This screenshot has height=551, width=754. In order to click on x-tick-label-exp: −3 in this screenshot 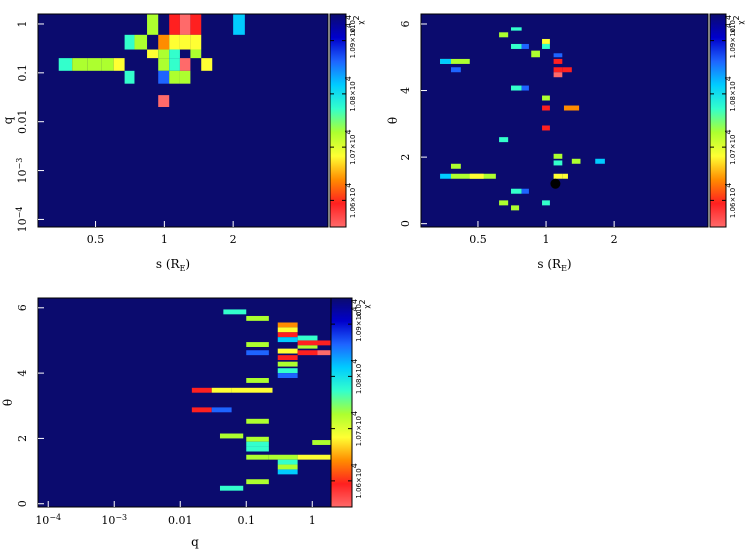, I will do `click(121, 517)`.